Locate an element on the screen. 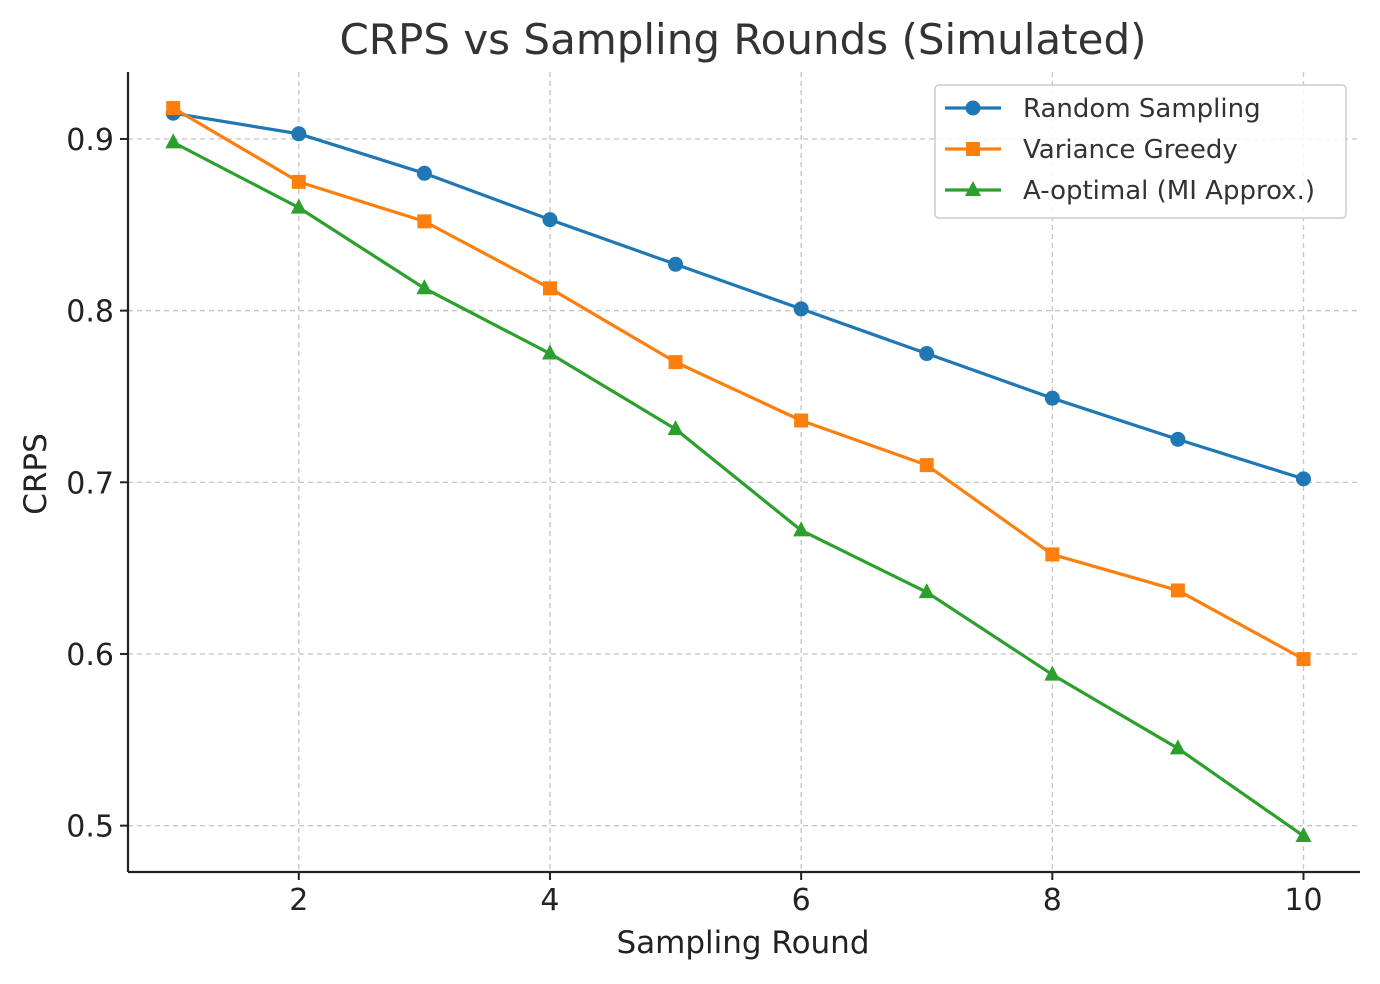 This screenshot has height=984, width=1380. legend-item: A-optimal (MI Approx.) is located at coordinates (1130, 191).